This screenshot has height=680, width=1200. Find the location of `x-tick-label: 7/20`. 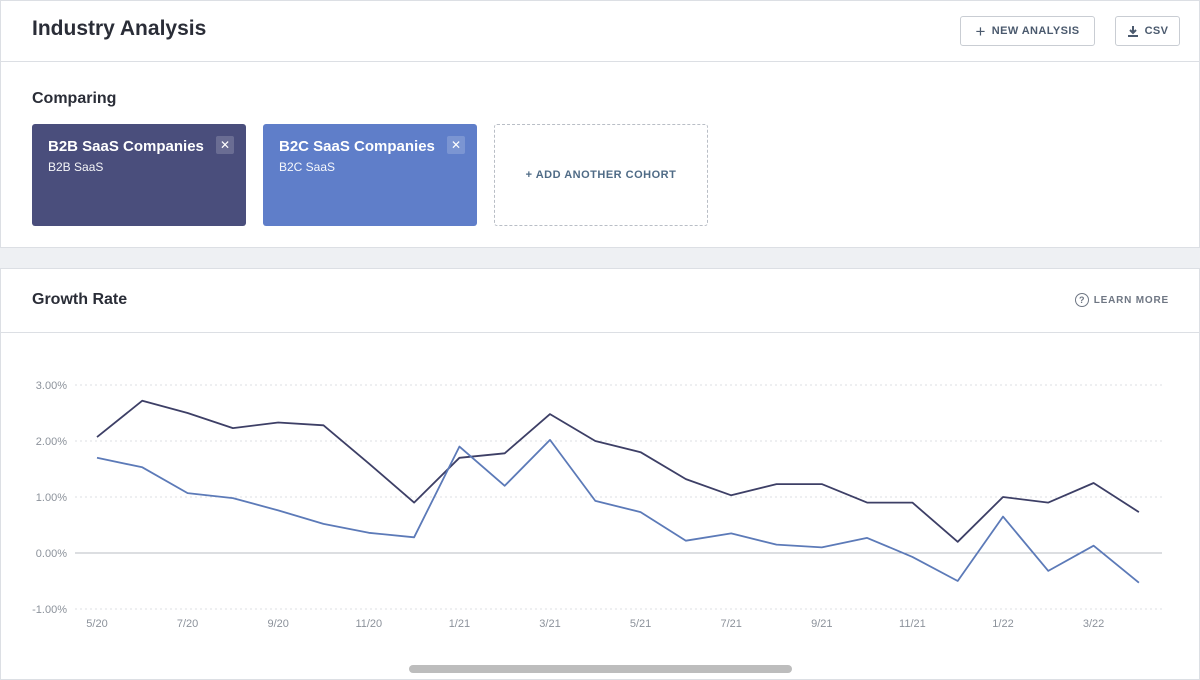

x-tick-label: 7/20 is located at coordinates (187, 624).